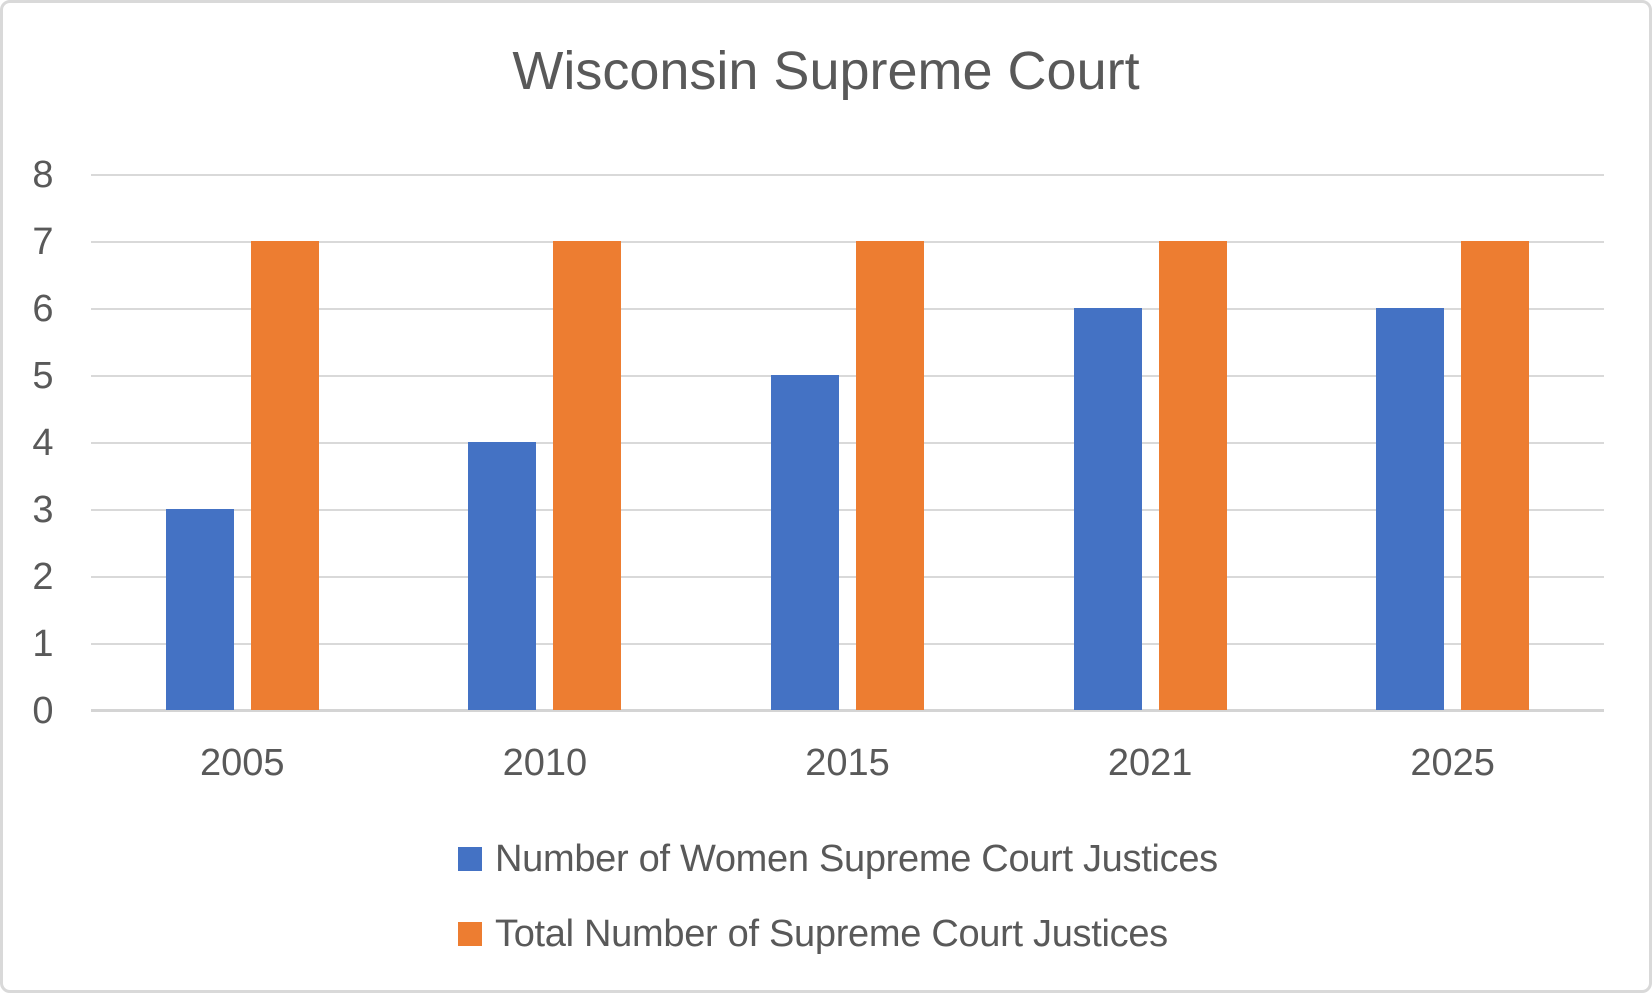  What do you see at coordinates (43, 711) in the screenshot?
I see `y-tick-label-0: 0` at bounding box center [43, 711].